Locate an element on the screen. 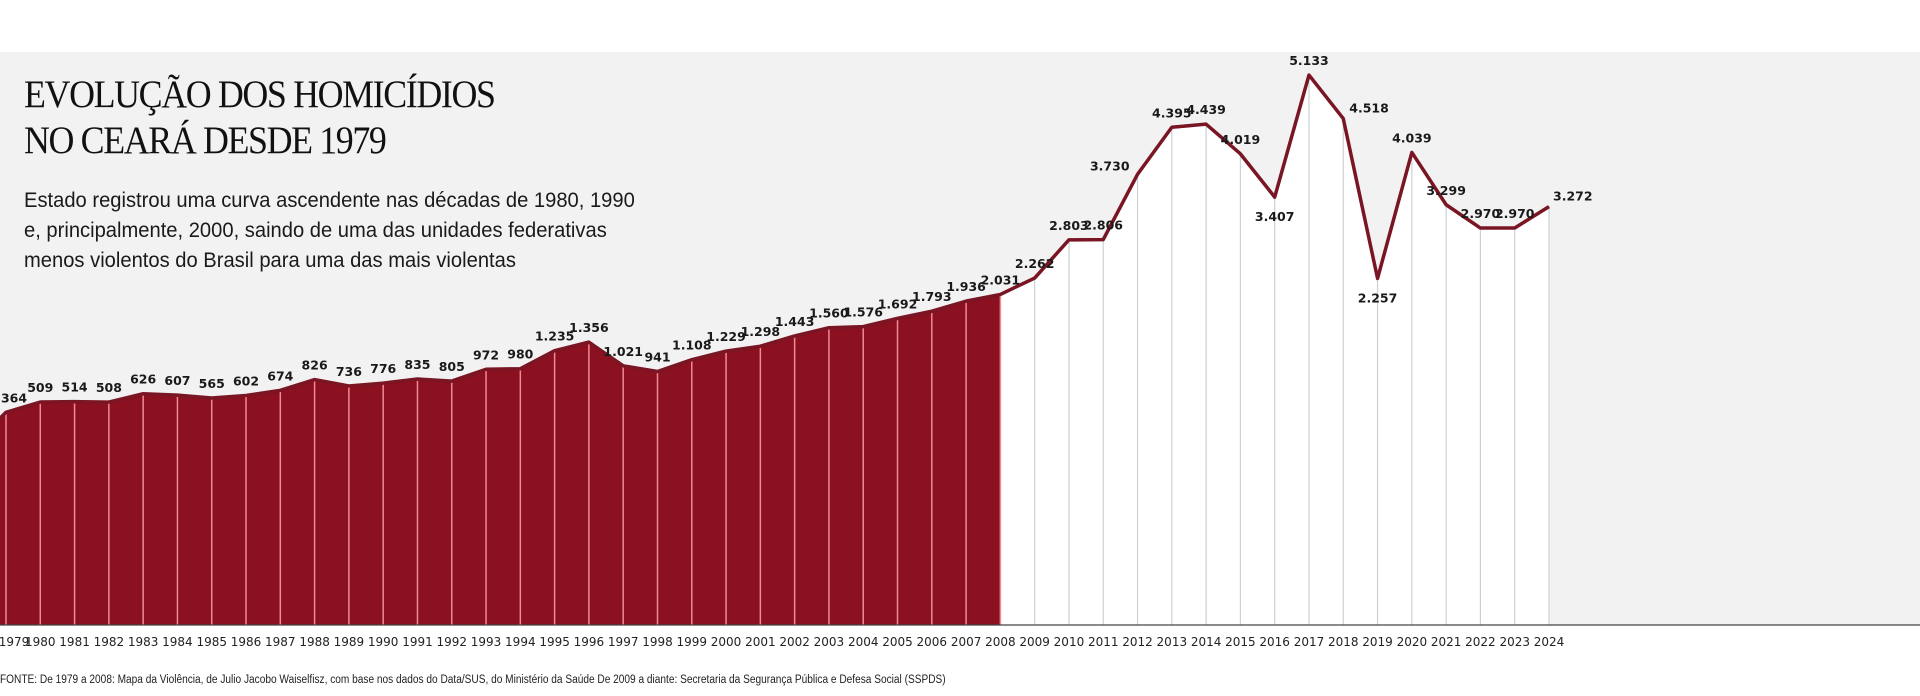 The width and height of the screenshot is (1920, 696). x-tick-2003: 2003 is located at coordinates (829, 642).